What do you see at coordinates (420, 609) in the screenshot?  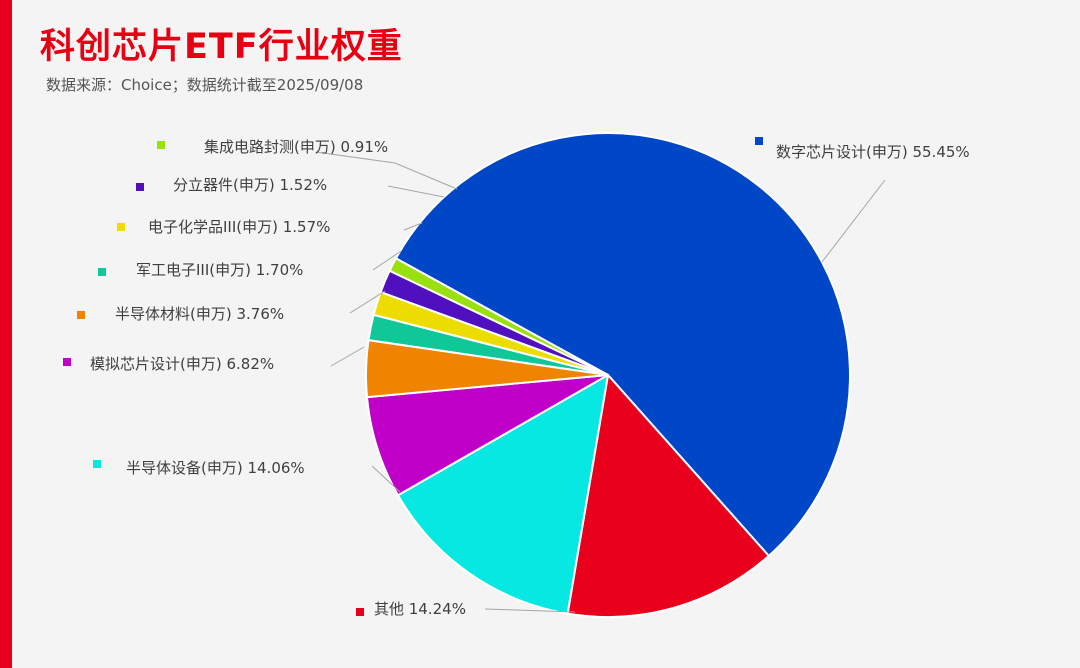 I see `slice-label-2: 其他 14.24%` at bounding box center [420, 609].